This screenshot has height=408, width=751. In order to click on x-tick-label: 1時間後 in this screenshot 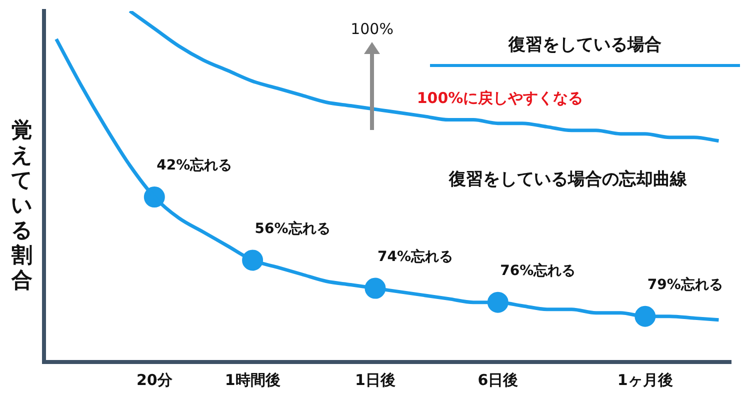, I will do `click(252, 379)`.